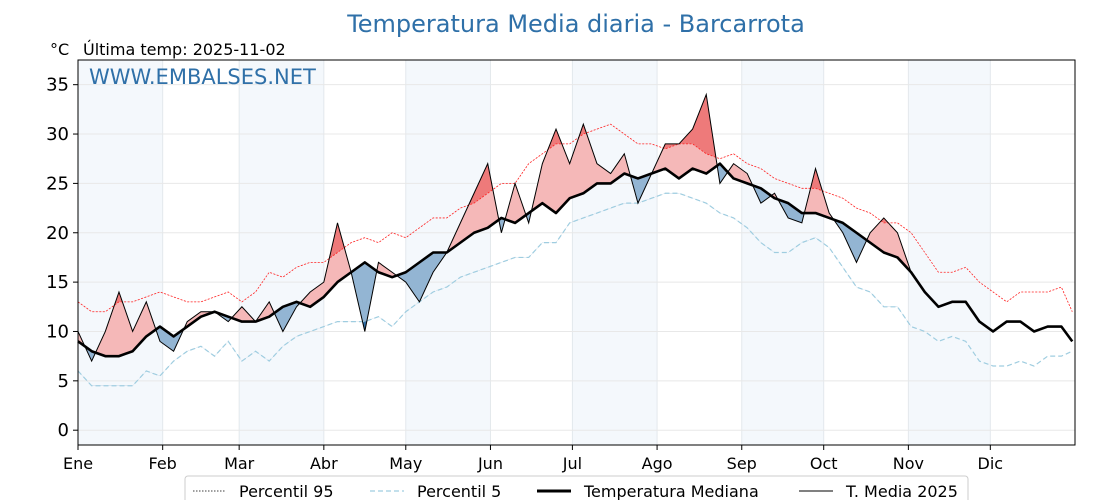 This screenshot has height=500, width=1120. Describe the element at coordinates (490, 463) in the screenshot. I see `x-tick-label: Jun` at that location.